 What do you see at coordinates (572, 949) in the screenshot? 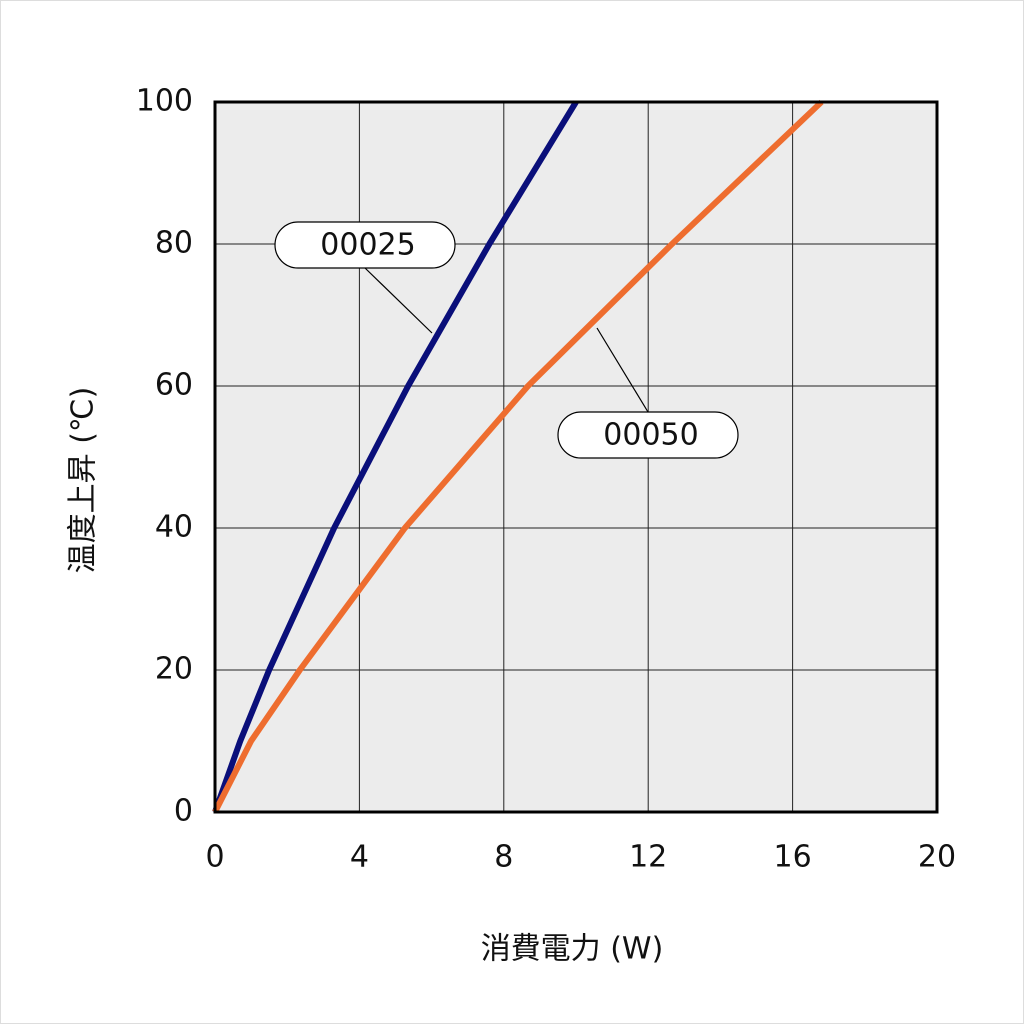
I see `x-axis-label: 消費電力 (W)` at bounding box center [572, 949].